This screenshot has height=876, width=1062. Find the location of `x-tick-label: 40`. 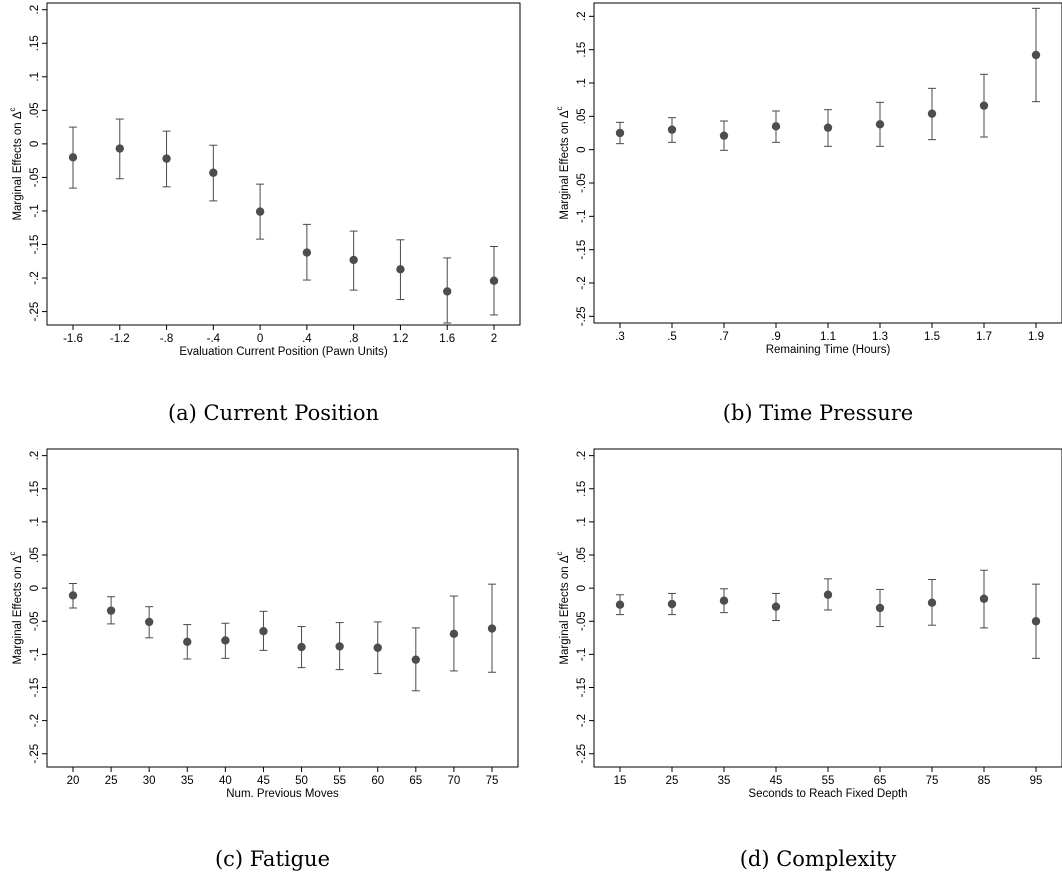

x-tick-label: 40 is located at coordinates (225, 781).